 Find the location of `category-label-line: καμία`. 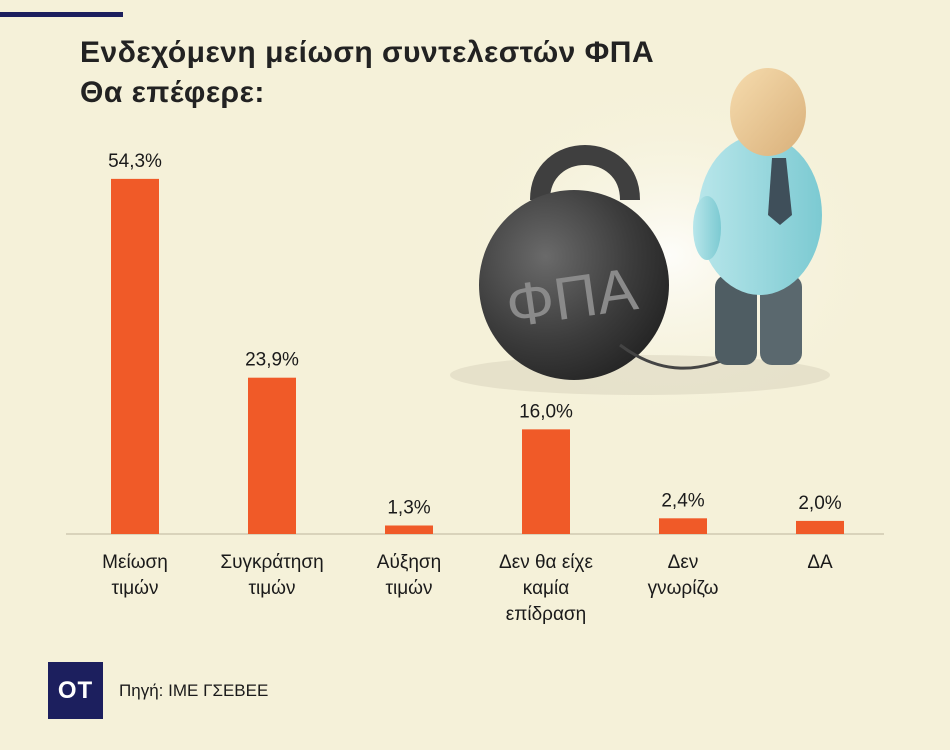

category-label-line: καμία is located at coordinates (546, 588).